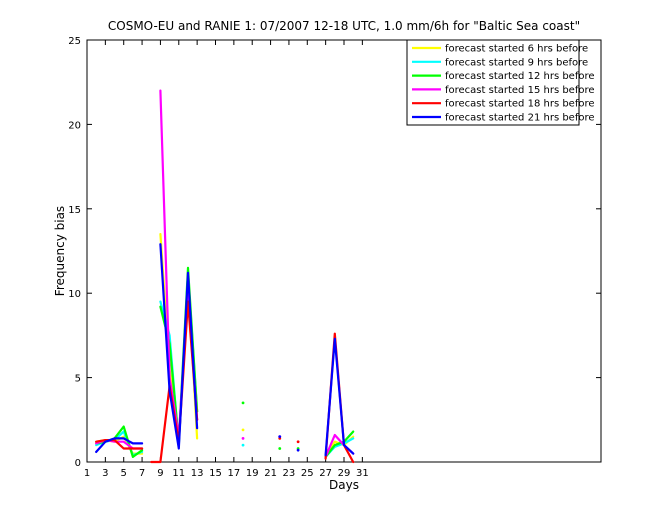 The width and height of the screenshot is (660, 520). Describe the element at coordinates (74, 210) in the screenshot. I see `y-tick-label: 15` at that location.